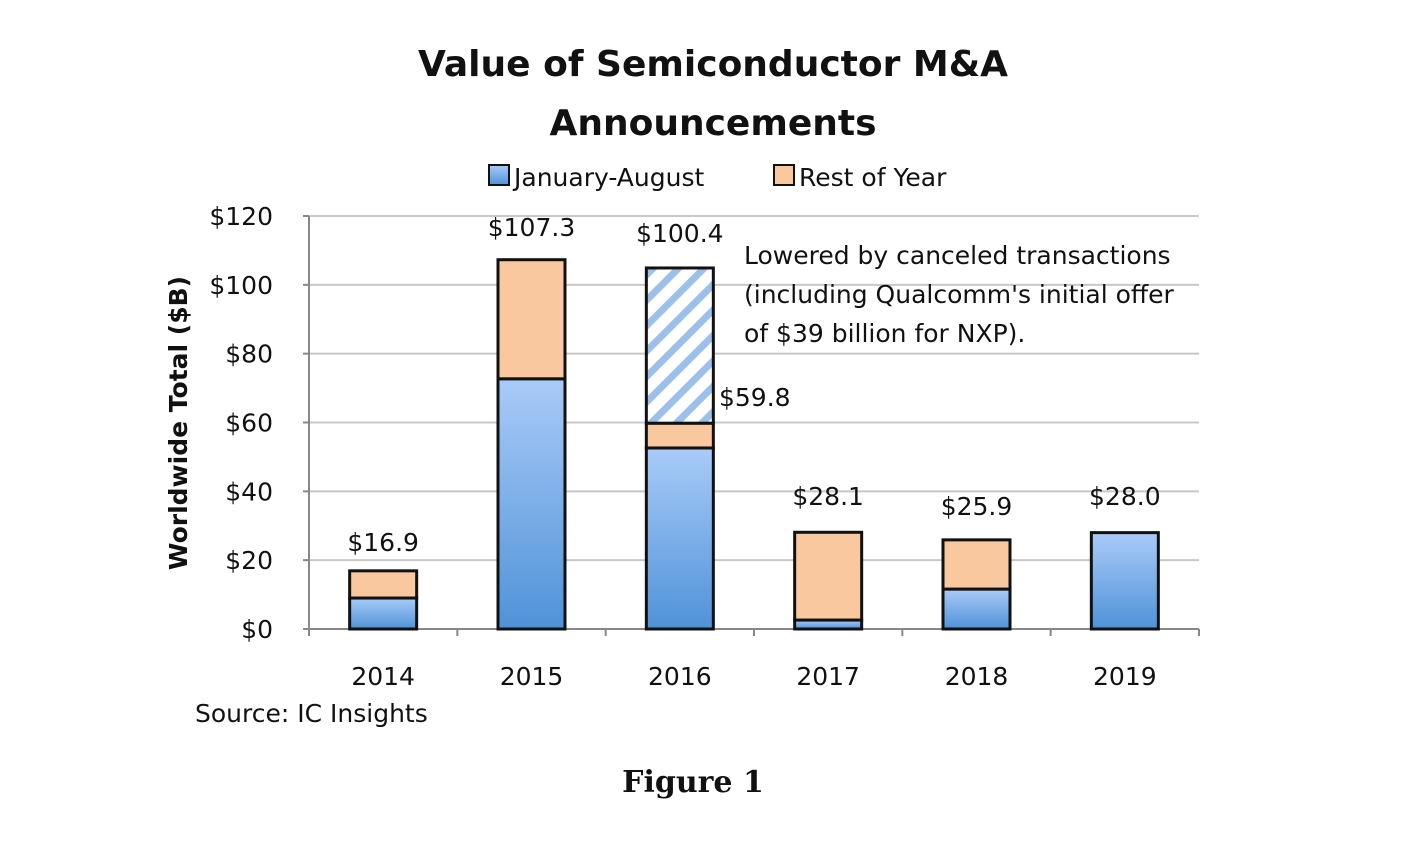 This screenshot has height=844, width=1403. What do you see at coordinates (531, 319) in the screenshot?
I see `bar-2015-rest-of-year` at bounding box center [531, 319].